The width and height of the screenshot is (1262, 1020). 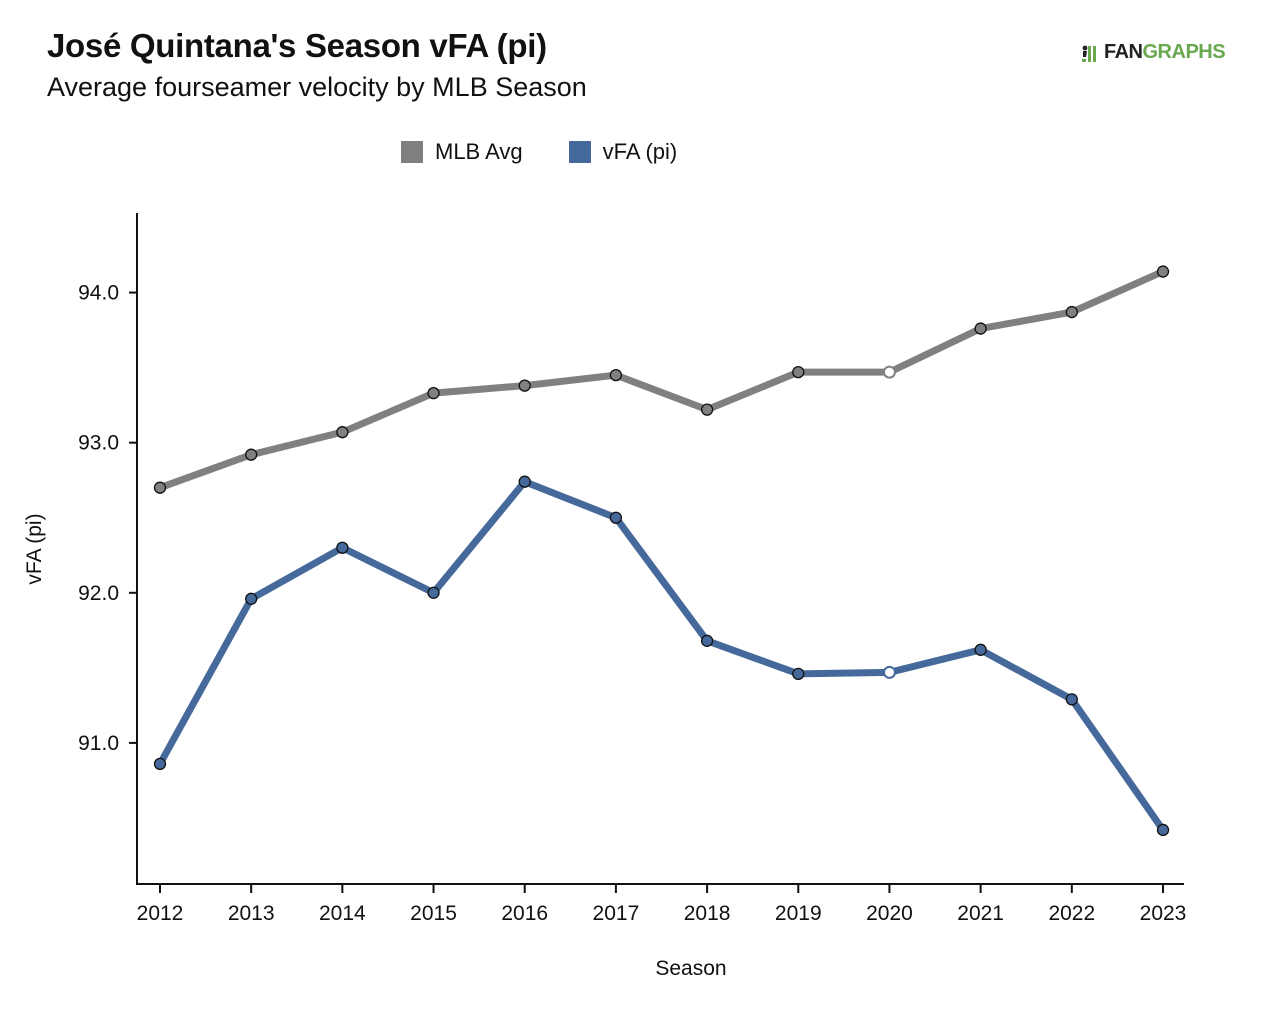 What do you see at coordinates (107, 518) in the screenshot?
I see `y-axis-ticks: 91.0 92.0 93.0 94.0` at bounding box center [107, 518].